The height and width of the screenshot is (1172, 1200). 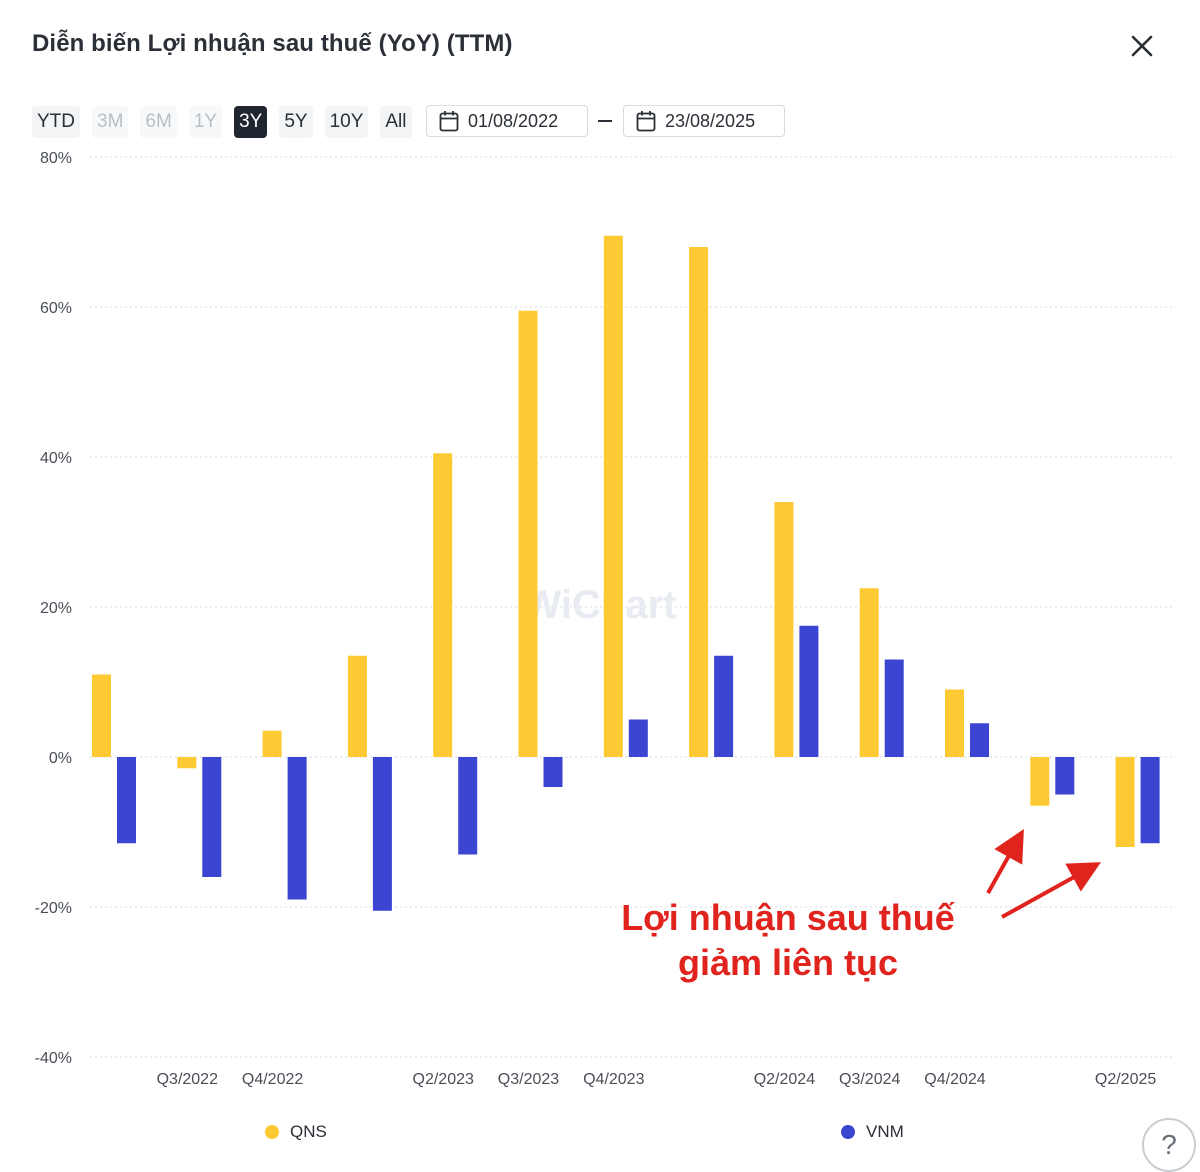 What do you see at coordinates (56, 122) in the screenshot?
I see `range-button-ytd: YTD` at bounding box center [56, 122].